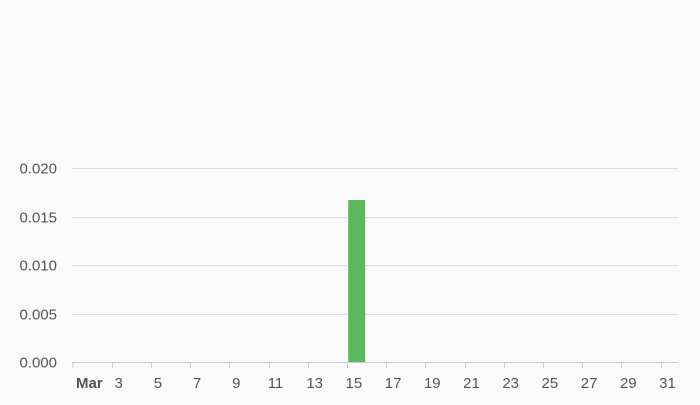  Describe the element at coordinates (628, 383) in the screenshot. I see `x-tick-label: 29` at that location.